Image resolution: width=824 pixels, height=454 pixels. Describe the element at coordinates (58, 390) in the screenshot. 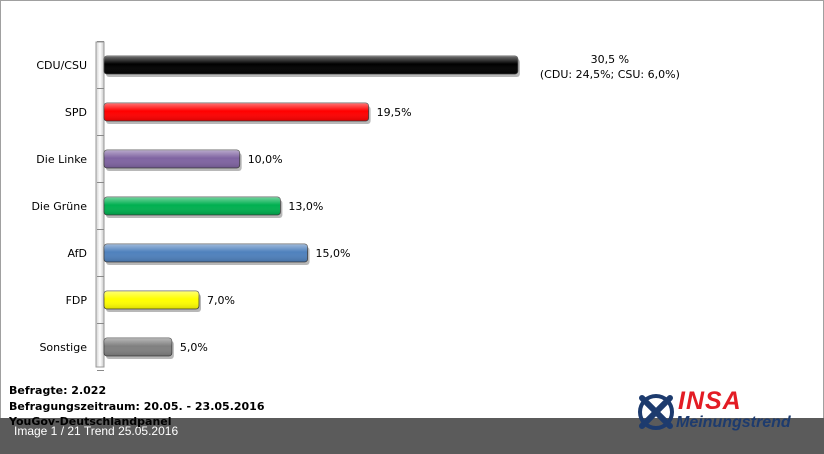

I see `respondents-text: Befragte: 2.022` at that location.